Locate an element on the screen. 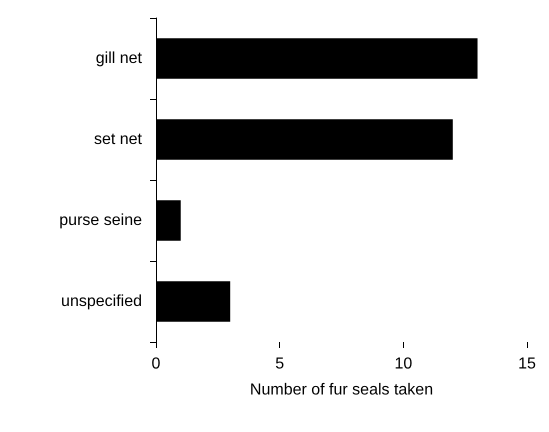  x-tick-label: 0 is located at coordinates (156, 364).